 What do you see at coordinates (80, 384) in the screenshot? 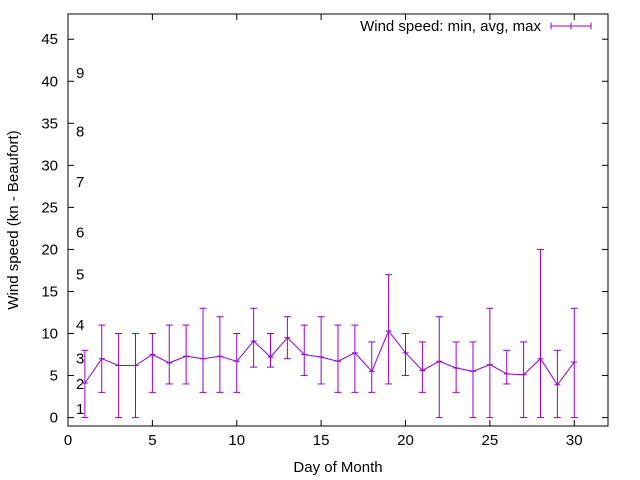
I see `beaufort-label: 2` at bounding box center [80, 384].